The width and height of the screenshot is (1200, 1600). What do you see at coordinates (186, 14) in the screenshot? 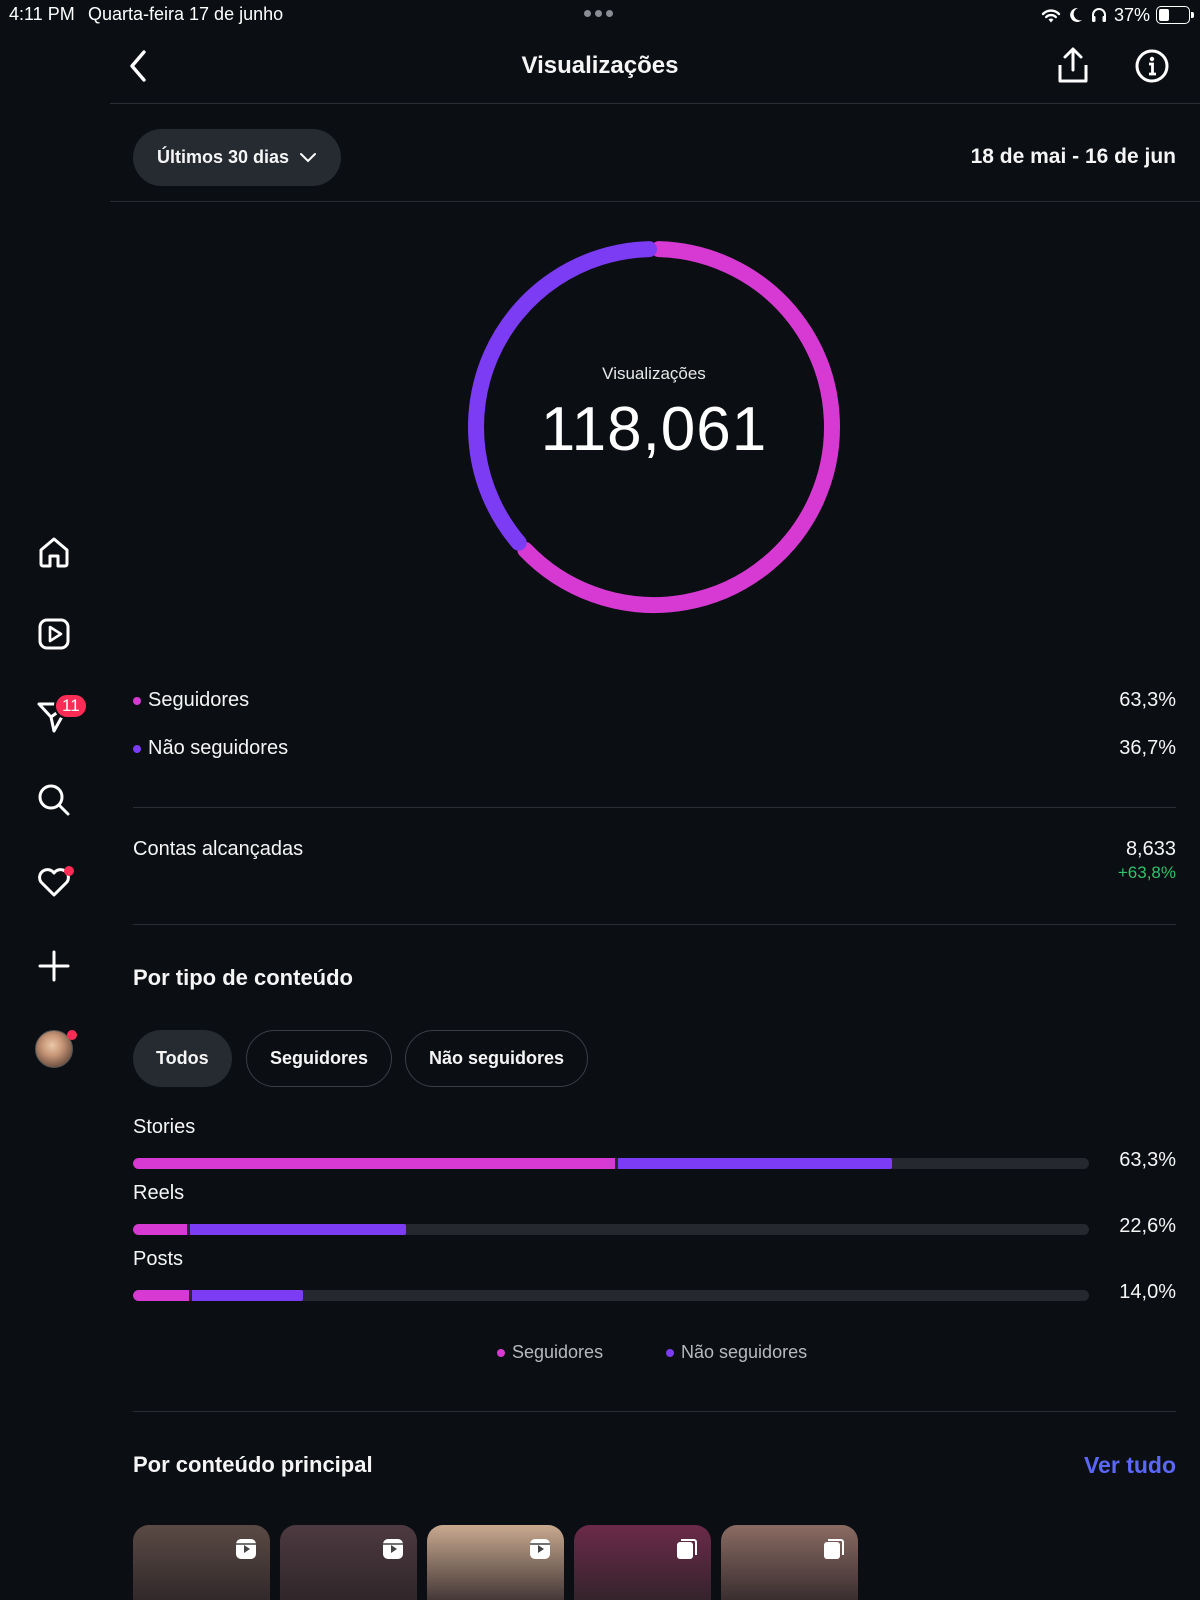
I see `status-date: Quarta-feira 17 de junho` at bounding box center [186, 14].